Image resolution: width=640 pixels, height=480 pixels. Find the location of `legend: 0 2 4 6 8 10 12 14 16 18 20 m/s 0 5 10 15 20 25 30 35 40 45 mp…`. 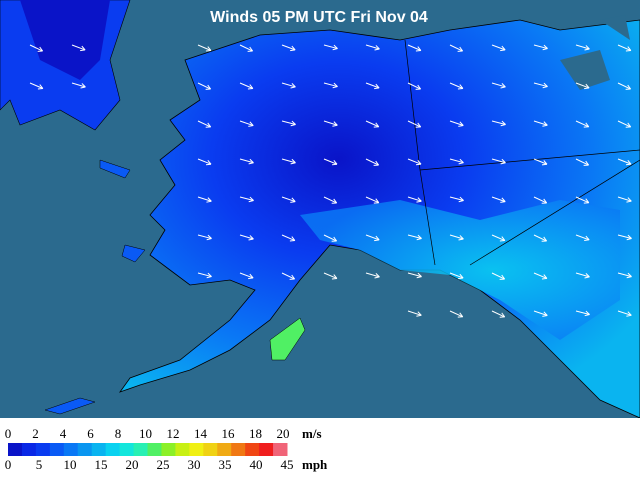

legend: 0 2 4 6 8 10 12 14 16 18 20 m/s 0 5 10 15 20 25 30 35 40 45 mp… is located at coordinates (166, 449).